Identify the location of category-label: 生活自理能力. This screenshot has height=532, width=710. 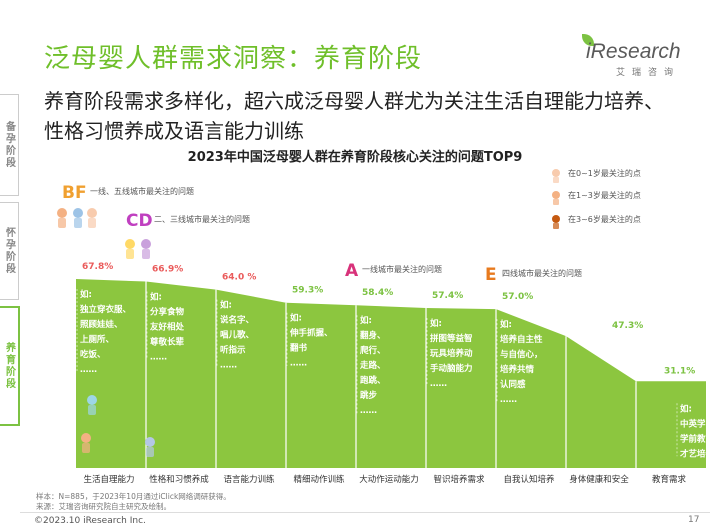
(108, 479).